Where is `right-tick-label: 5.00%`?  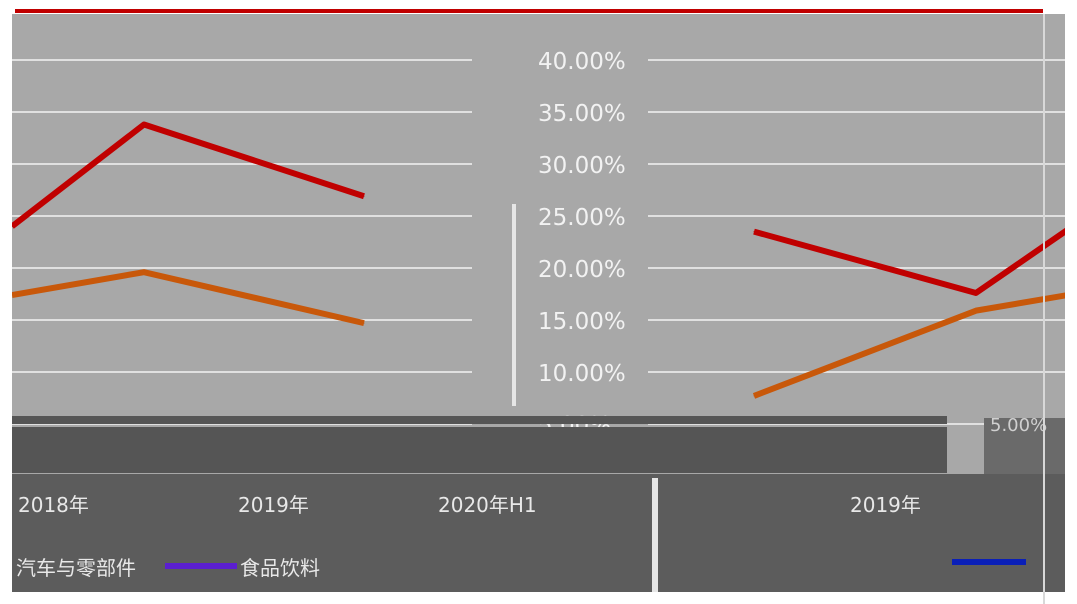 right-tick-label: 5.00% is located at coordinates (1019, 425).